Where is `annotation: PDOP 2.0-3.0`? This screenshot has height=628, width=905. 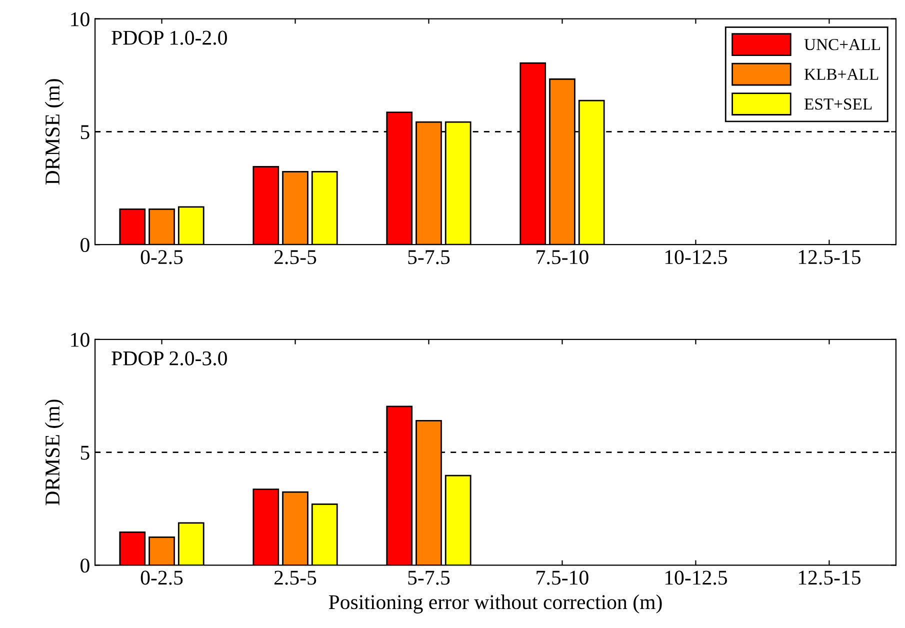 annotation: PDOP 2.0-3.0 is located at coordinates (169, 358).